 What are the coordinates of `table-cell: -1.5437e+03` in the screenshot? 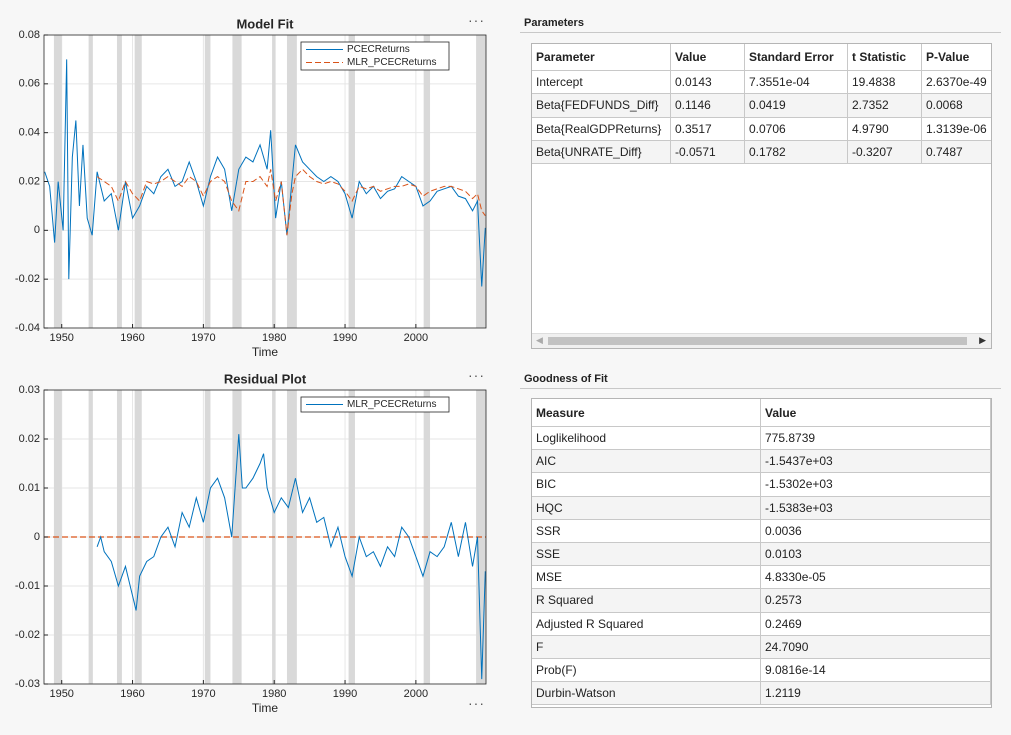 It's located at (876, 462).